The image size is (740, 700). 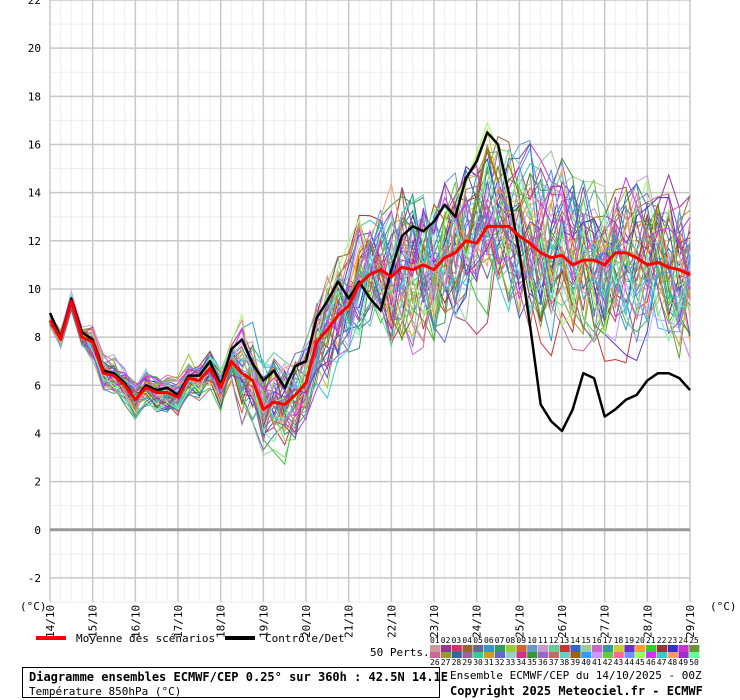 I want to click on member-number: 31, so click(x=489, y=662).